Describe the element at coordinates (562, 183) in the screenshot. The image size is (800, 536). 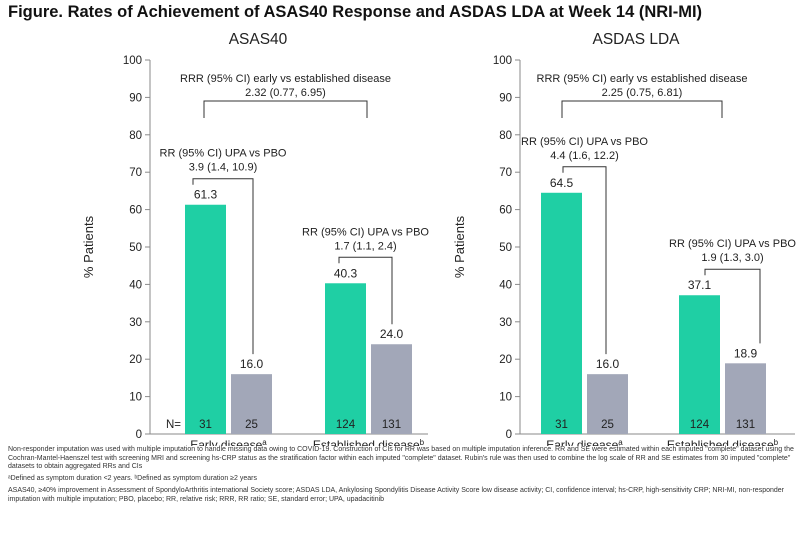
I see `p2-bar-value-label: 64.5` at that location.